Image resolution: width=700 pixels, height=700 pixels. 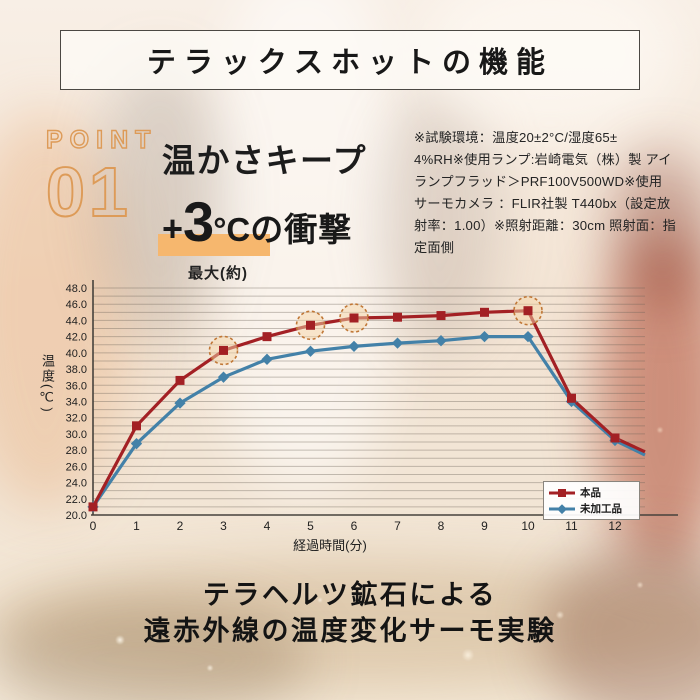 I want to click on y-tick-label: 38.0, so click(x=76, y=370).